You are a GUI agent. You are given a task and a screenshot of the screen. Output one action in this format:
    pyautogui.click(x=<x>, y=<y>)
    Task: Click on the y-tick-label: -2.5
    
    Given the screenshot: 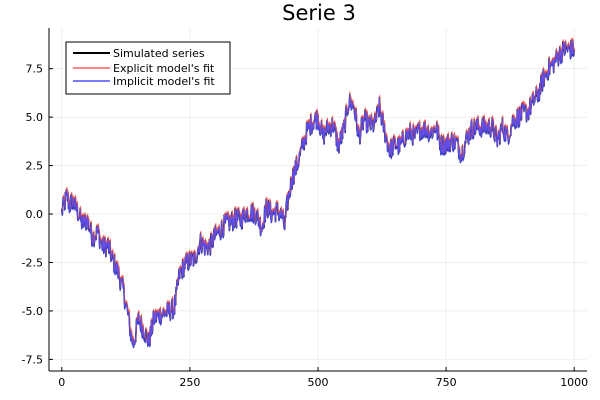 What is the action you would take?
    pyautogui.click(x=32, y=262)
    